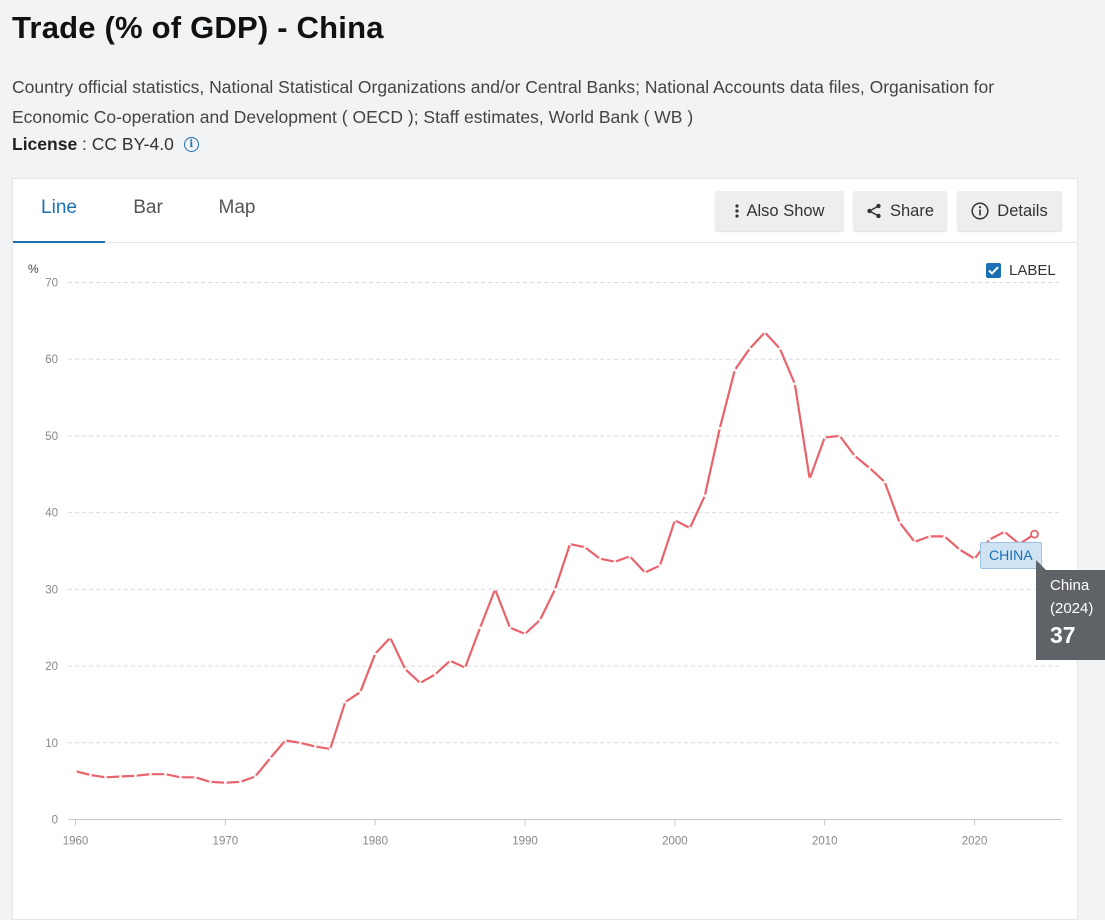 The width and height of the screenshot is (1105, 920). I want to click on y-axis-unit: %, so click(33, 269).